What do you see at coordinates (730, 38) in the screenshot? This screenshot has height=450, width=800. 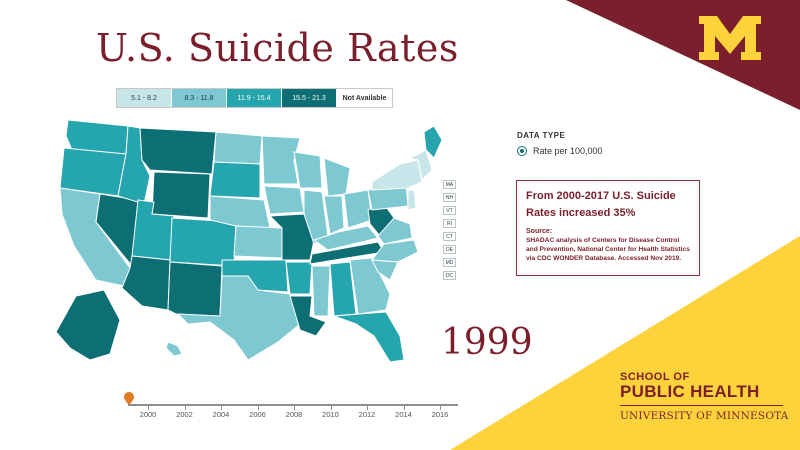 I see `university-m-logo-icon` at bounding box center [730, 38].